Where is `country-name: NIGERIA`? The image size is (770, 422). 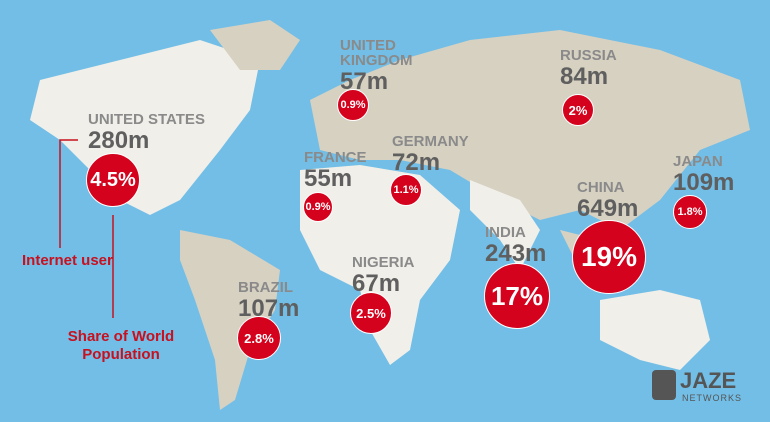 country-name: NIGERIA is located at coordinates (383, 262).